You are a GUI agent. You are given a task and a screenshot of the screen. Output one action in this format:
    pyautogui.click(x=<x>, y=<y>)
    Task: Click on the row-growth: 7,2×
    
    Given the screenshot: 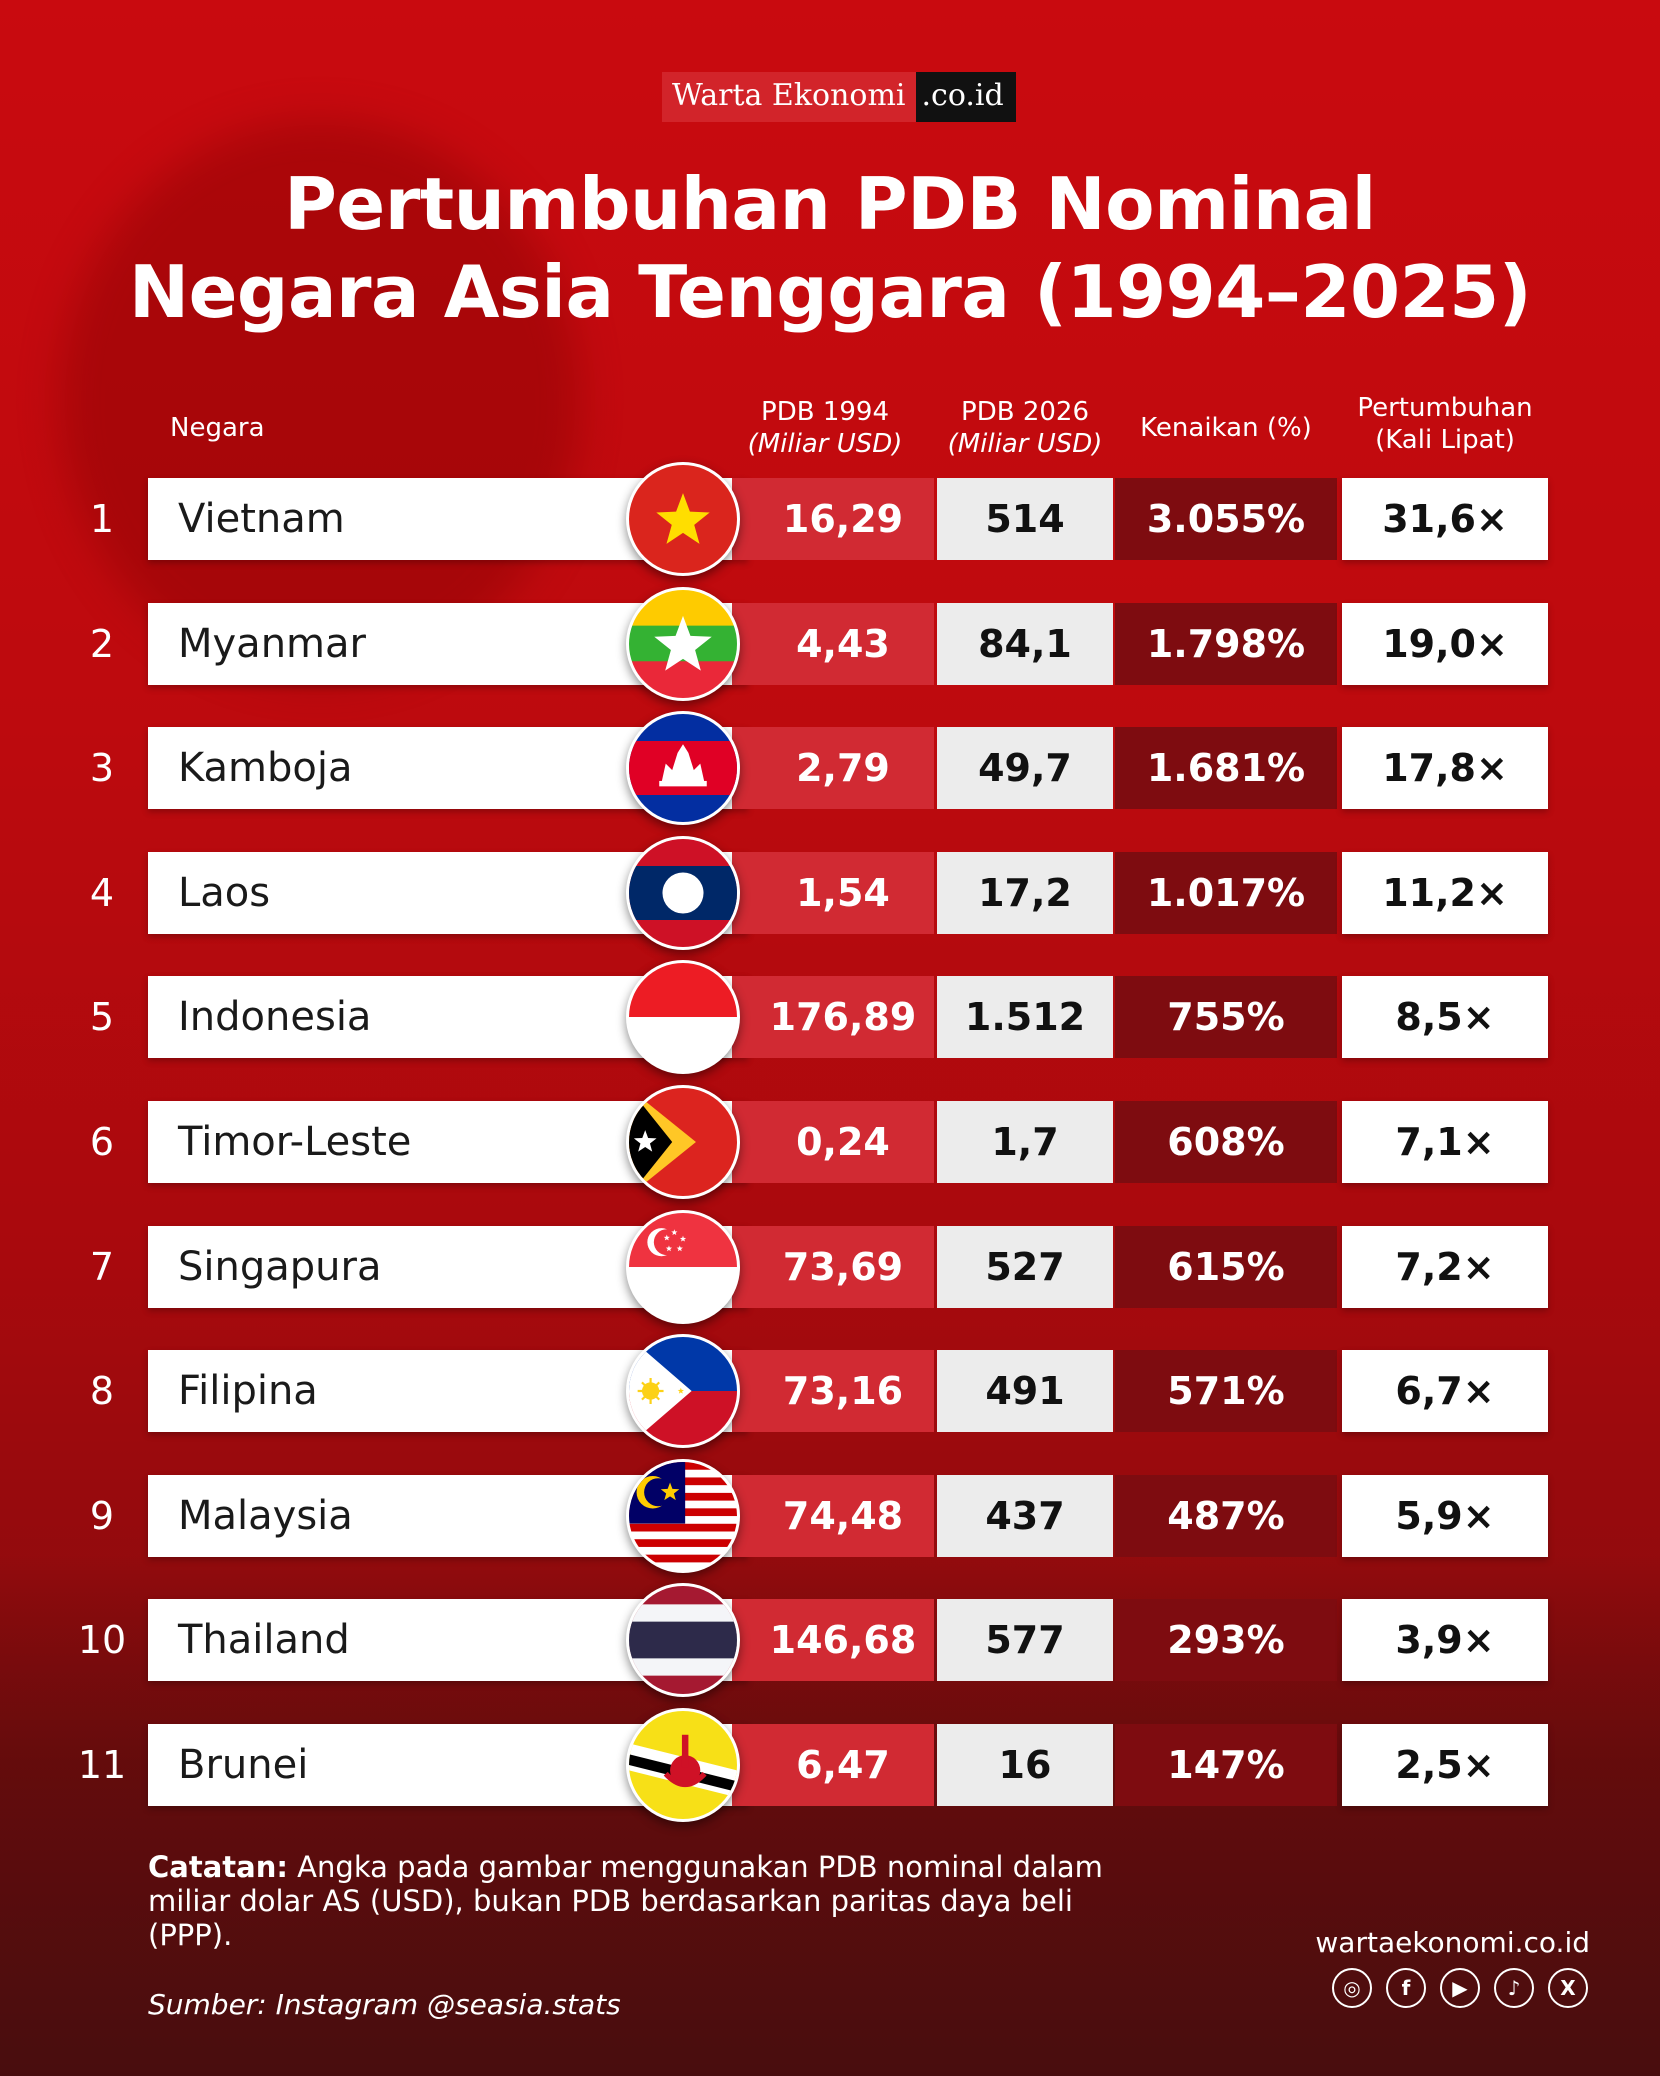 What is the action you would take?
    pyautogui.click(x=1445, y=1266)
    